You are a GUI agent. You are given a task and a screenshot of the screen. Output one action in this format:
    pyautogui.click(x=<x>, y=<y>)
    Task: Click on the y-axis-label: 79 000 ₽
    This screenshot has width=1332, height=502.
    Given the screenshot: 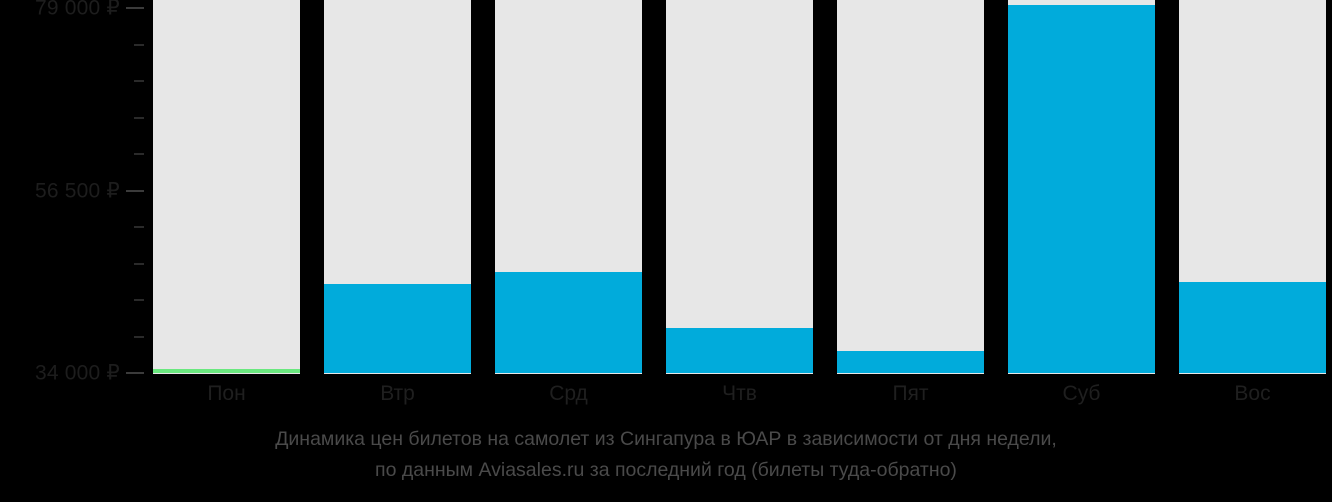 What is the action you would take?
    pyautogui.click(x=77, y=10)
    